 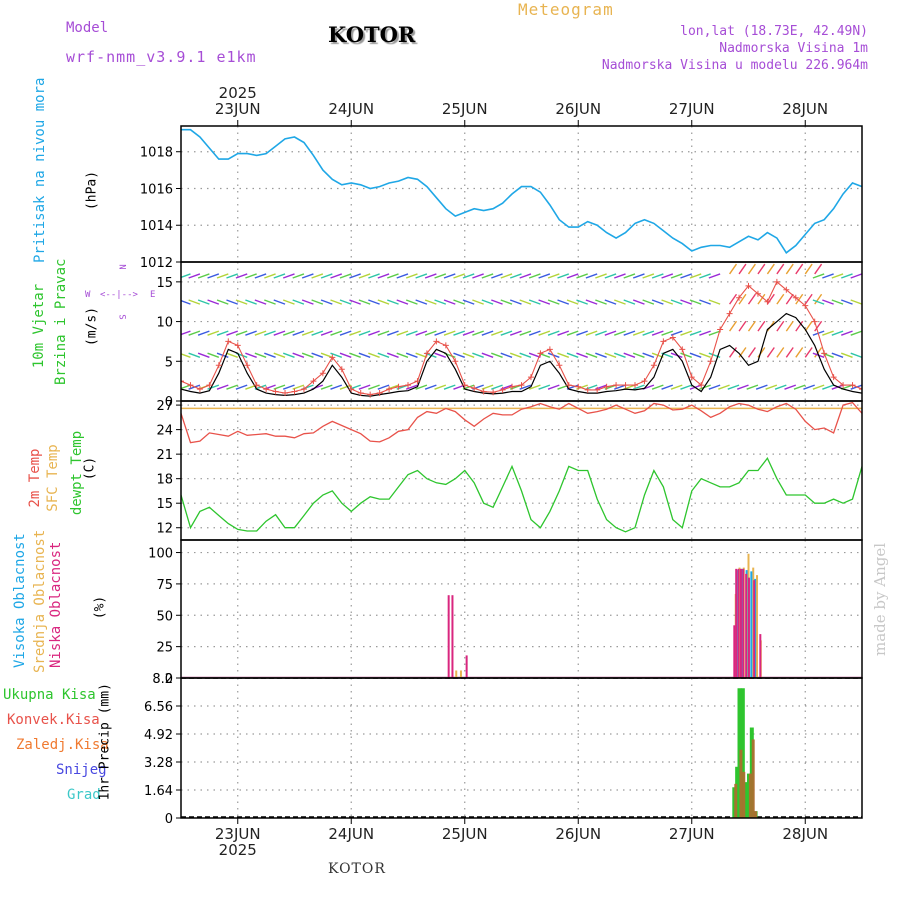 What do you see at coordinates (164, 323) in the screenshot?
I see `y-tick-label: 10` at bounding box center [164, 323].